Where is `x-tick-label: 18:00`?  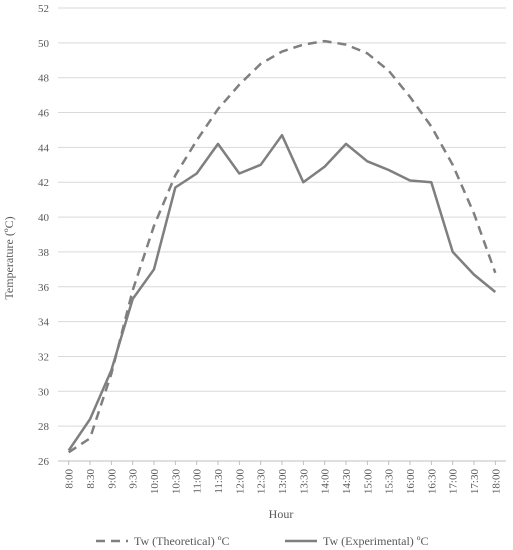 x-tick-label: 18:00 is located at coordinates (496, 482).